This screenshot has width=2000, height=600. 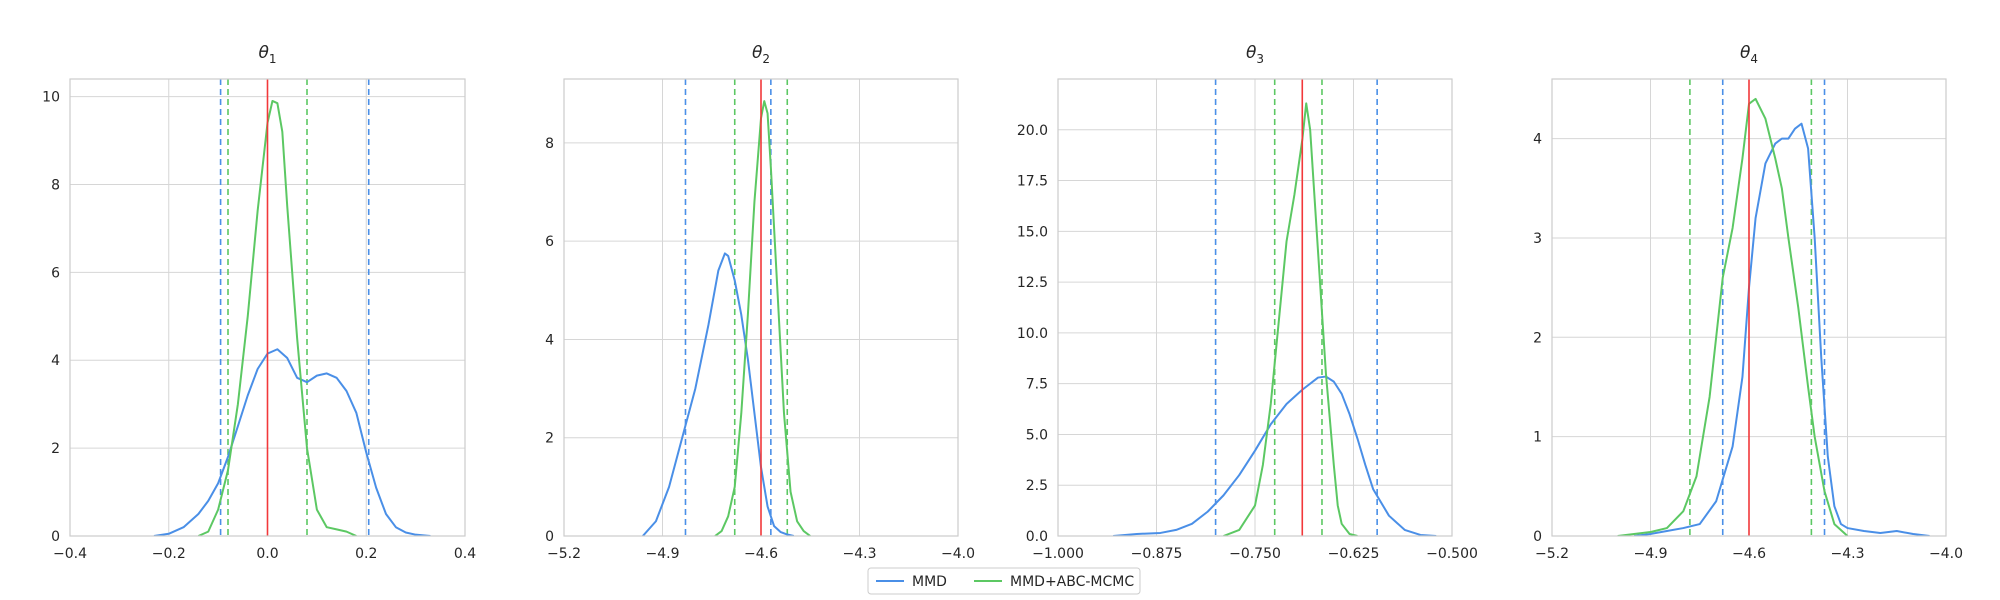 What do you see at coordinates (366, 554) in the screenshot?
I see `x-tick-label: 0.2` at bounding box center [366, 554].